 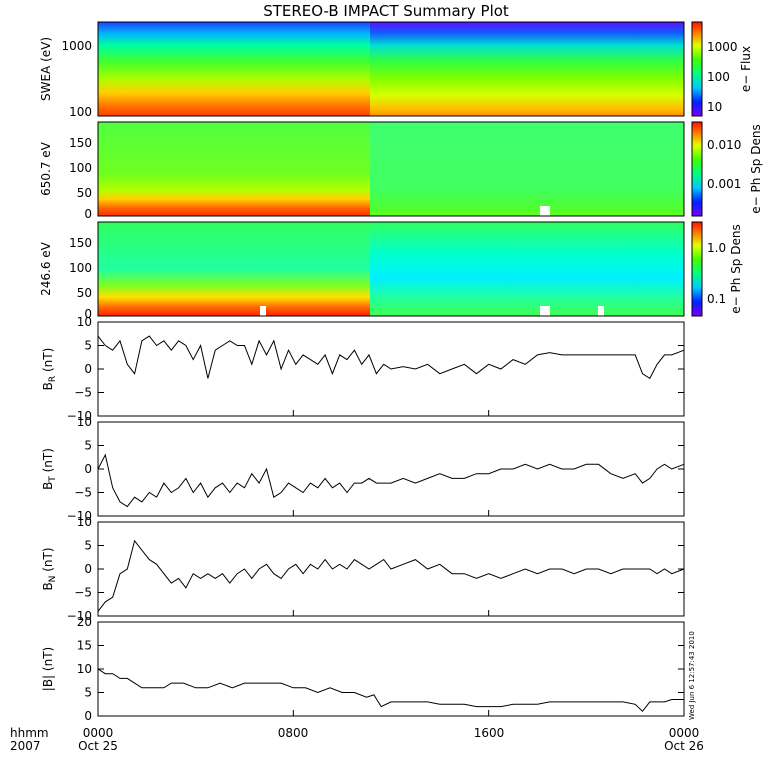 I want to click on pad650-ytick-150: 150, so click(x=80, y=143).